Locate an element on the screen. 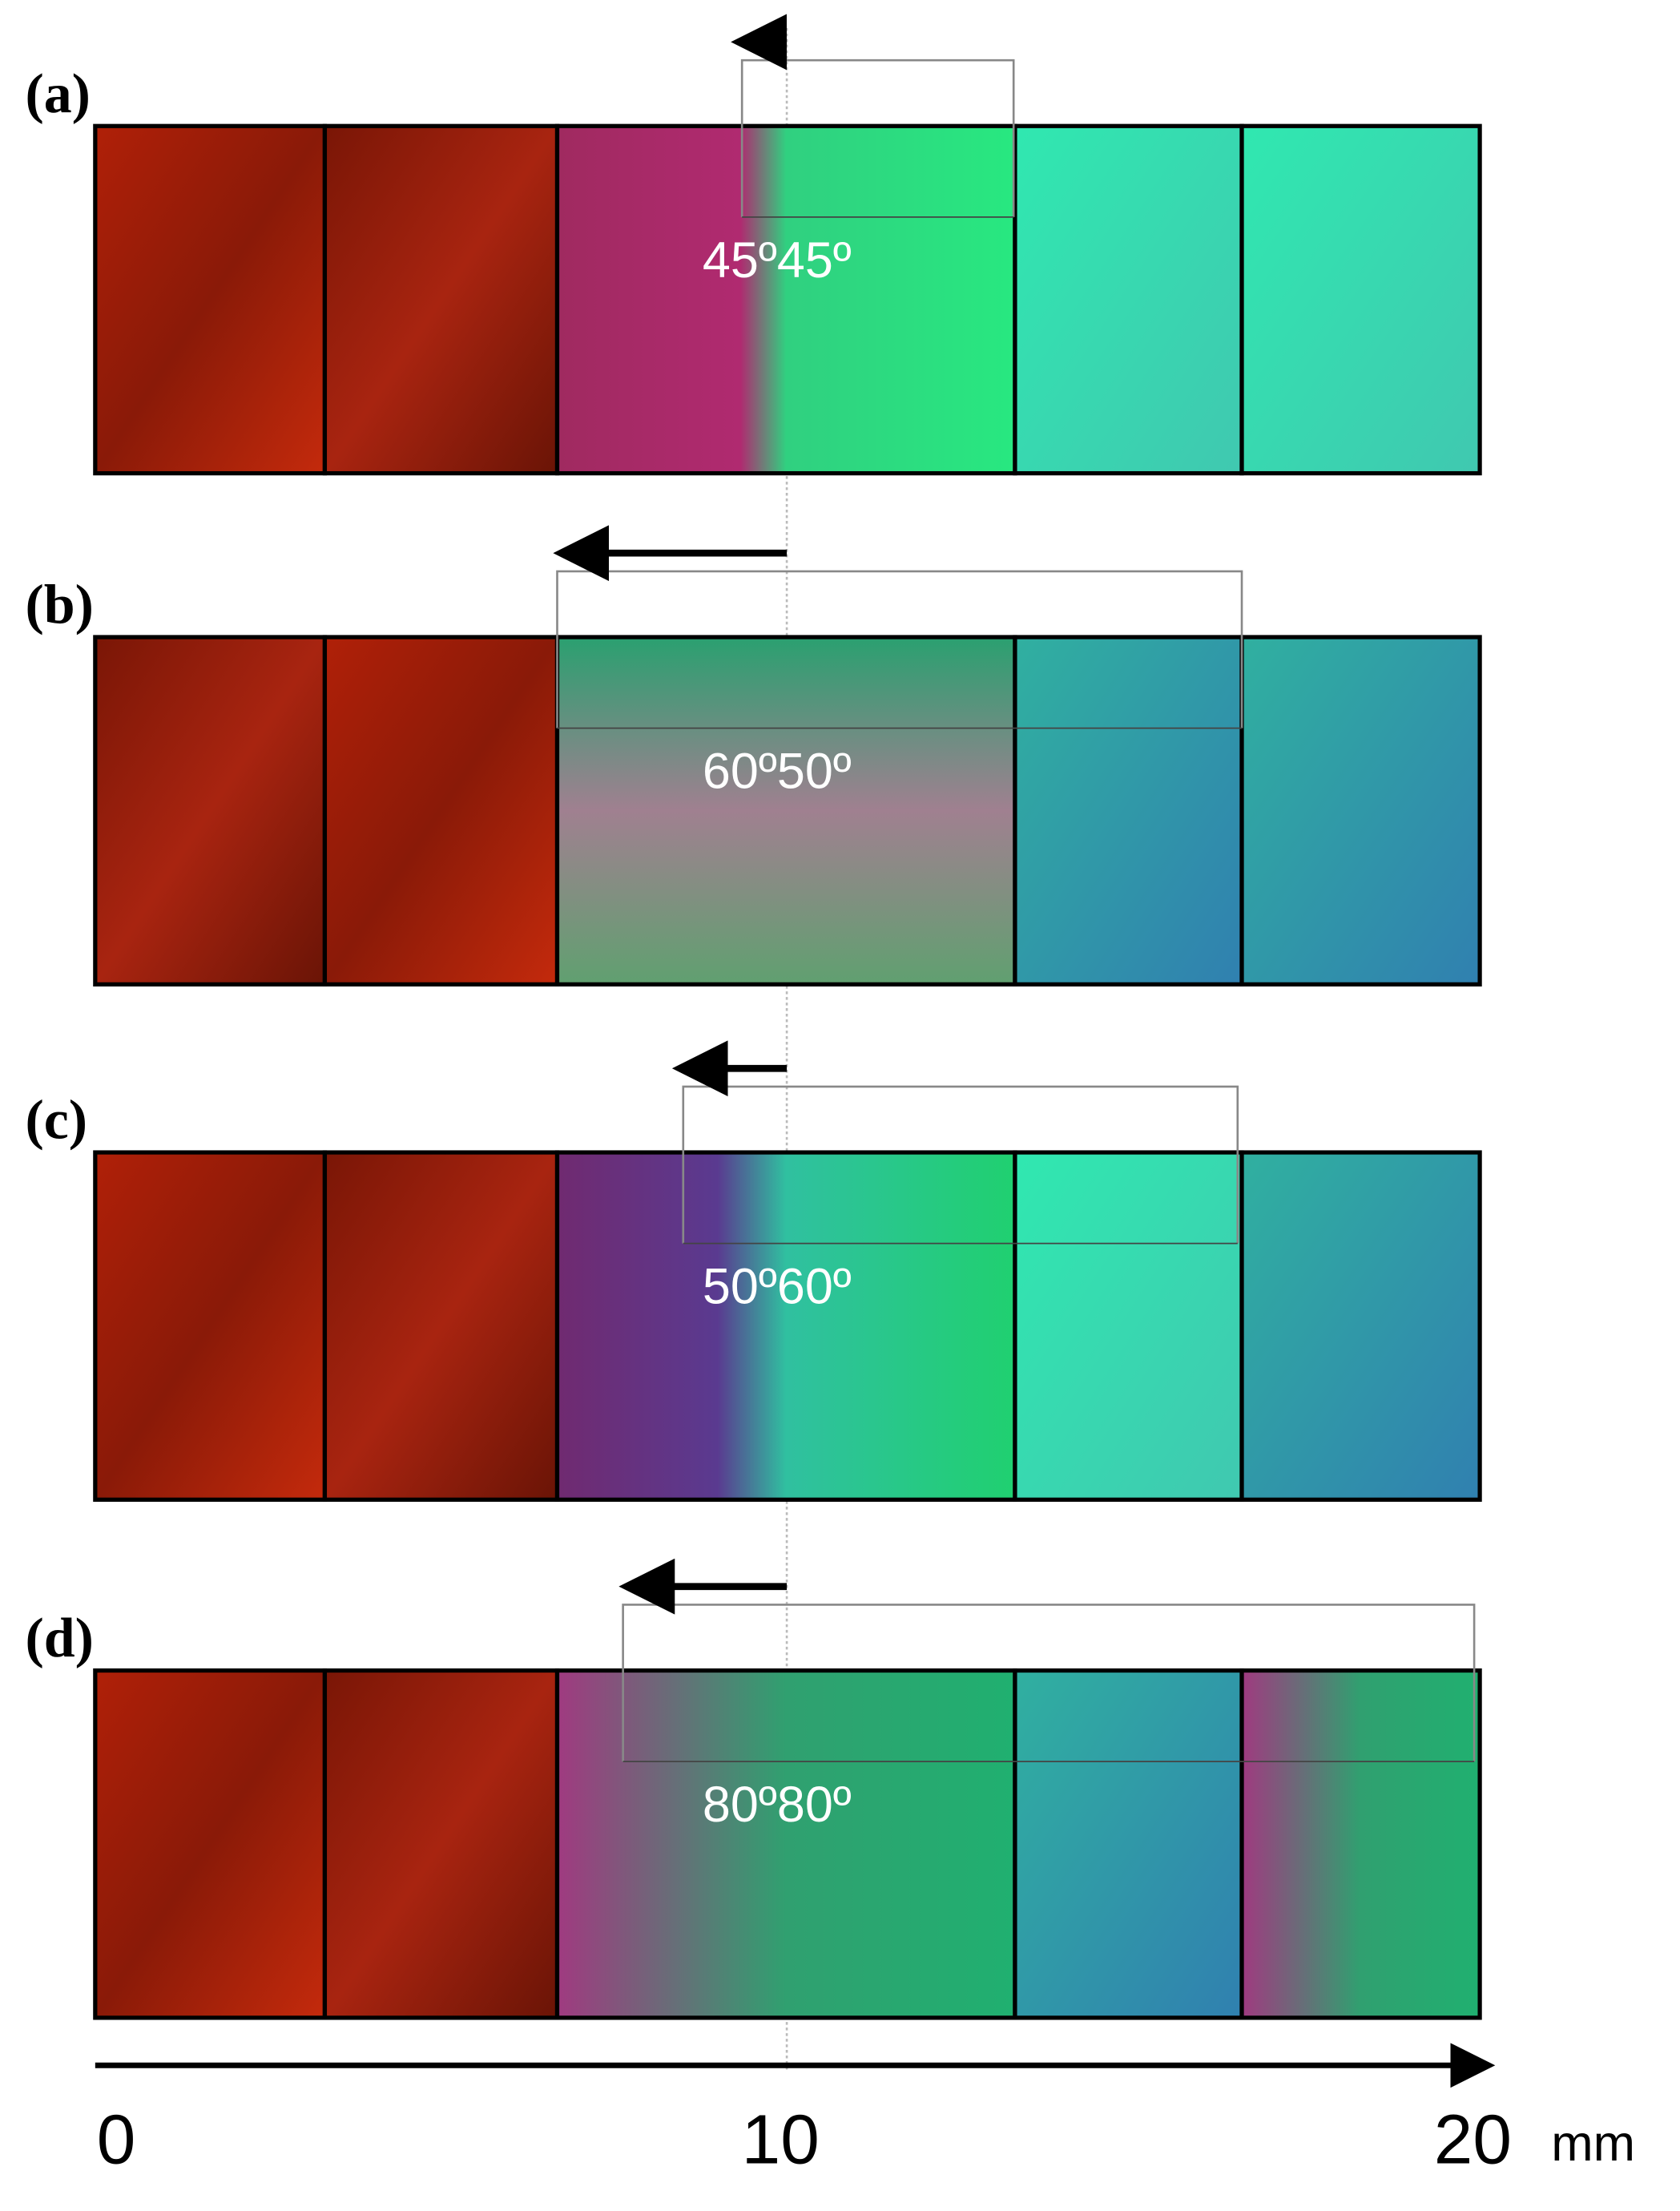  angle-label: 45º45º is located at coordinates (777, 260).